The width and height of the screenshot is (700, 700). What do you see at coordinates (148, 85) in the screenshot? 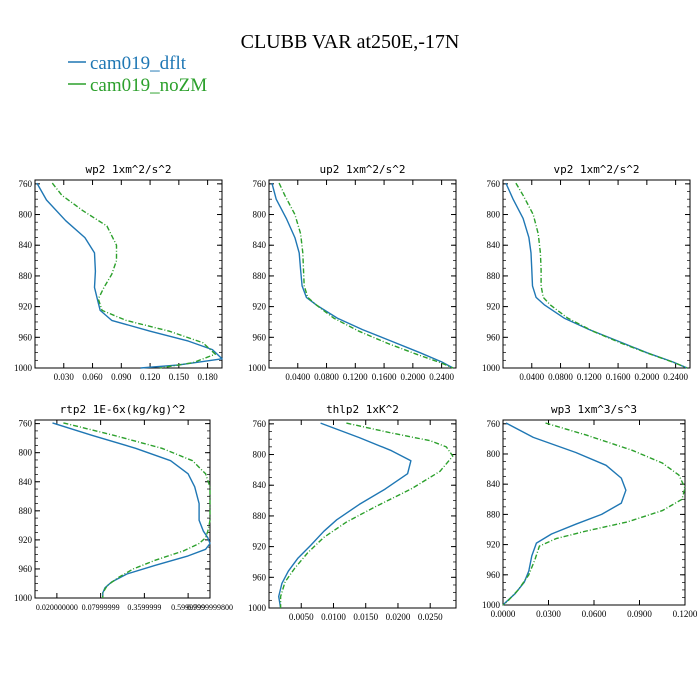
I see `legend-label-nozm: cam019_noZM` at bounding box center [148, 85].